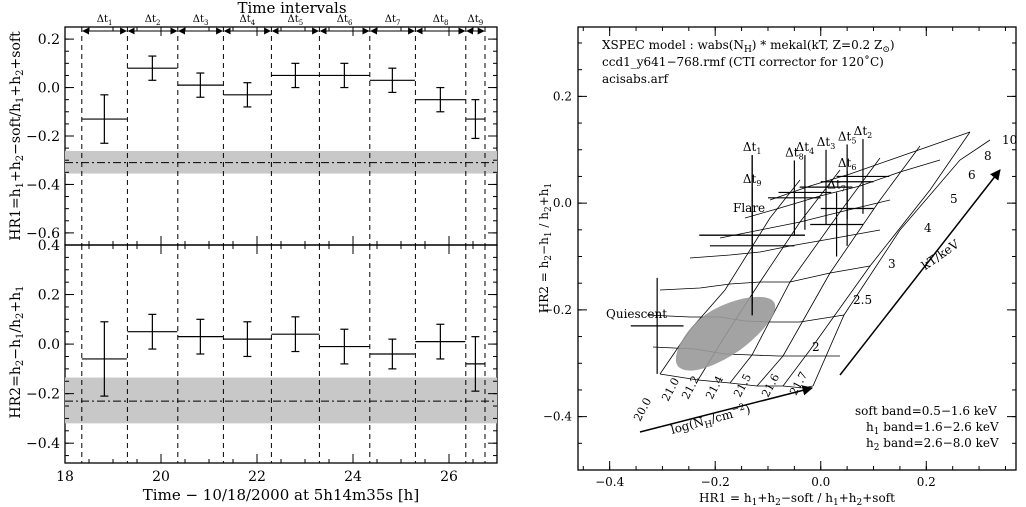 Image resolution: width=1026 pixels, height=507 pixels. Describe the element at coordinates (345, 20) in the screenshot. I see `interval-label: Δt6` at that location.